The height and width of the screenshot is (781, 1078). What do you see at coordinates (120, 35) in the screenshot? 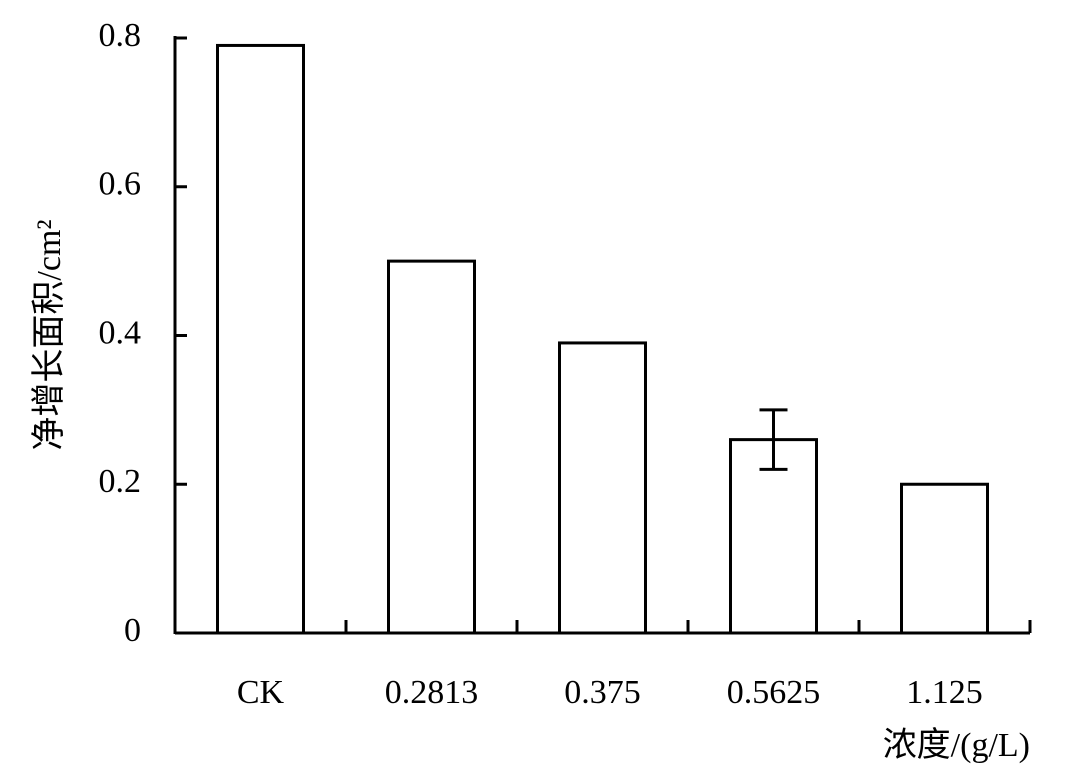
I see `y-tick-label: 0.8` at bounding box center [120, 35].